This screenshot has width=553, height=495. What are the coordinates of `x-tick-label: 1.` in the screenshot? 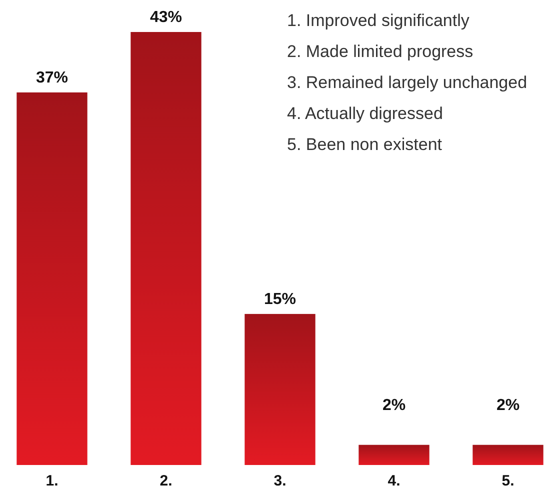 It's located at (52, 481).